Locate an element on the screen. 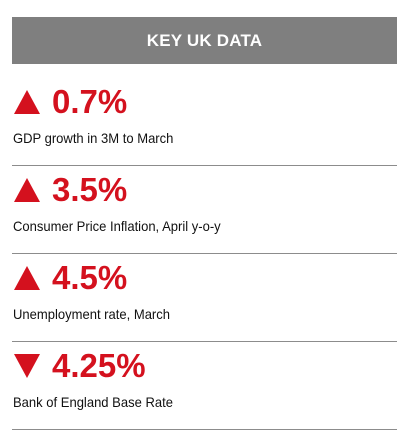 Image resolution: width=402 pixels, height=430 pixels. stat-value-row: 3.5% is located at coordinates (70, 190).